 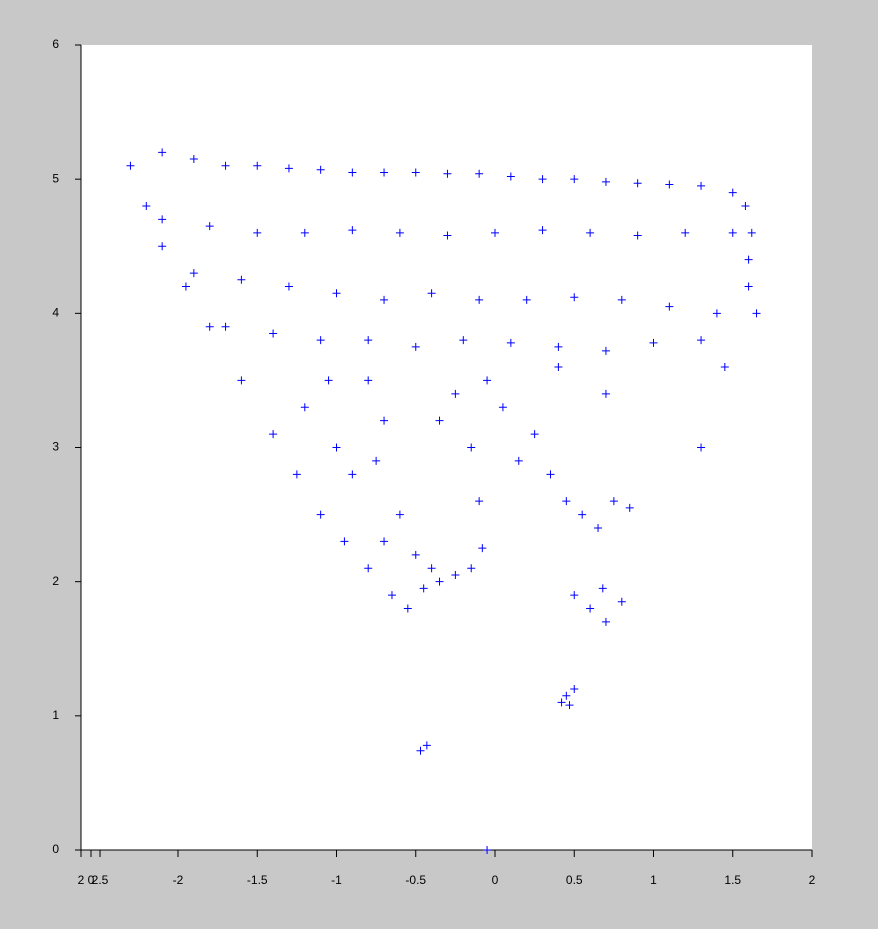 What do you see at coordinates (55, 715) in the screenshot?
I see `y-tick-label: 1` at bounding box center [55, 715].